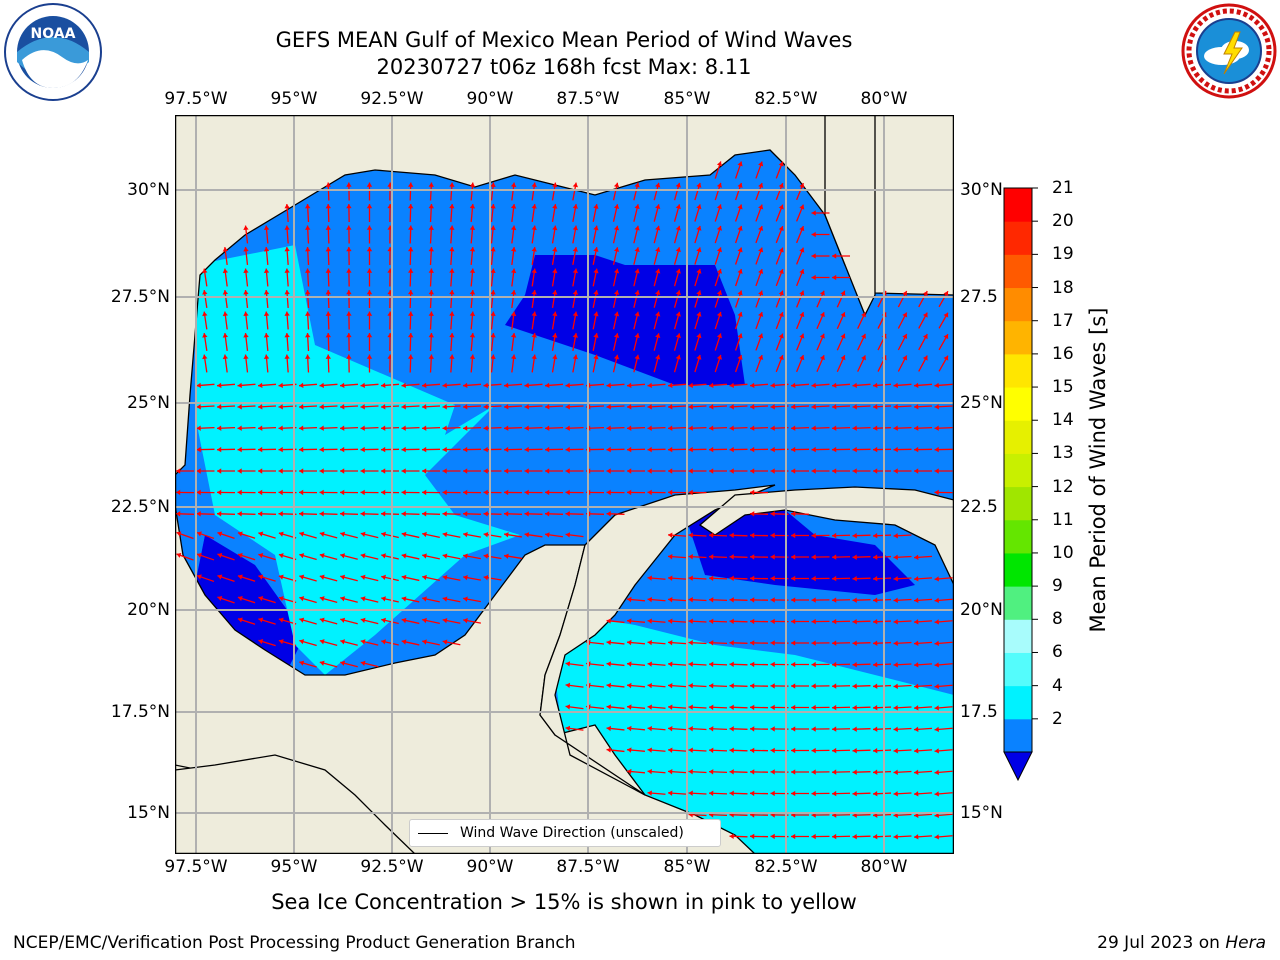 Image resolution: width=1280 pixels, height=960 pixels. What do you see at coordinates (294, 99) in the screenshot?
I see `lon-tick-top: 95°W` at bounding box center [294, 99].